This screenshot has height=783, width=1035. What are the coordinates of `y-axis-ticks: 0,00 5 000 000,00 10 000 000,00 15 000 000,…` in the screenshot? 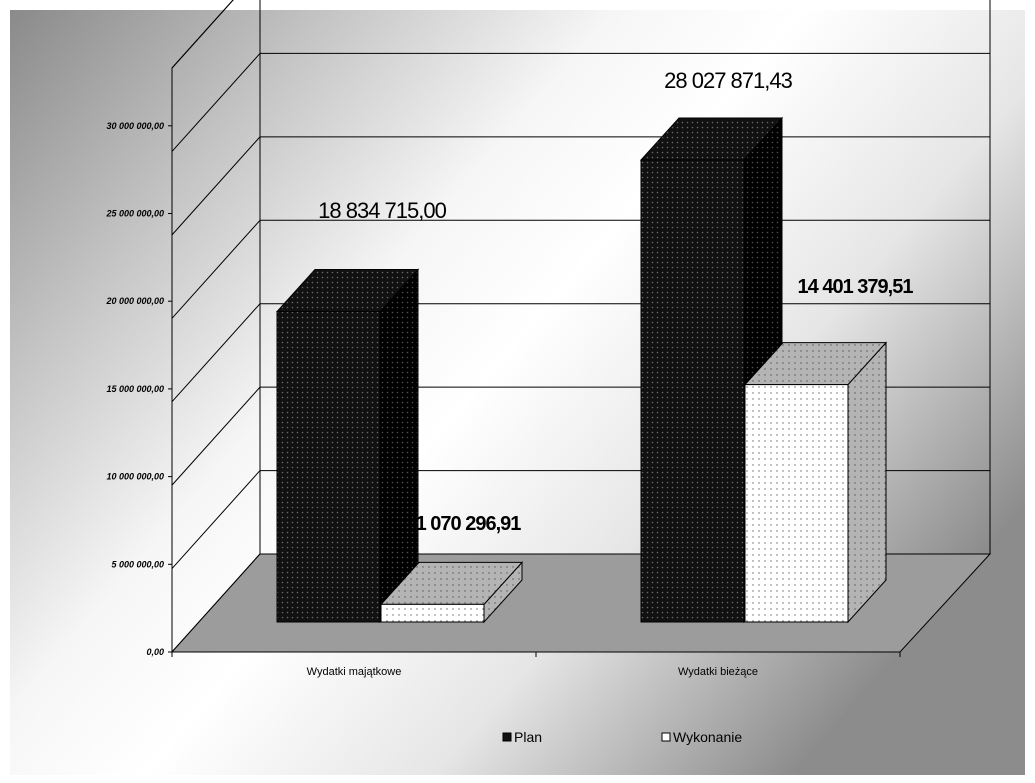 It's located at (138, 389).